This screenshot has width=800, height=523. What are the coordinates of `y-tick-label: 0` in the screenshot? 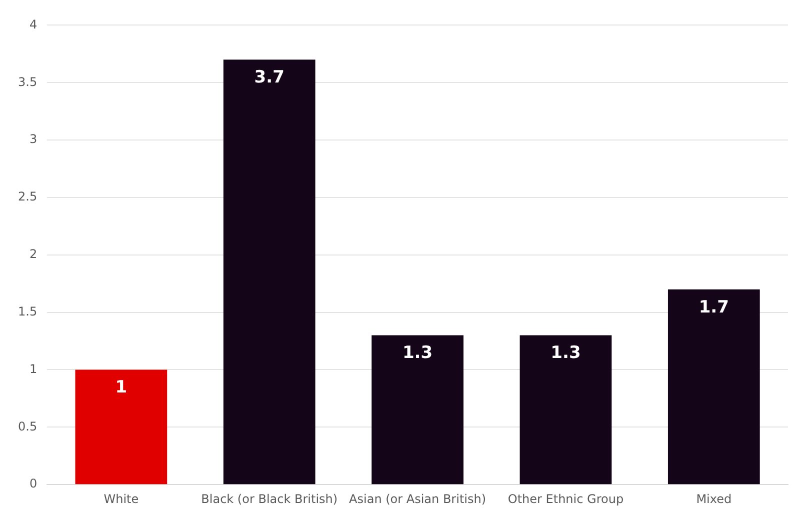 It's located at (33, 483).